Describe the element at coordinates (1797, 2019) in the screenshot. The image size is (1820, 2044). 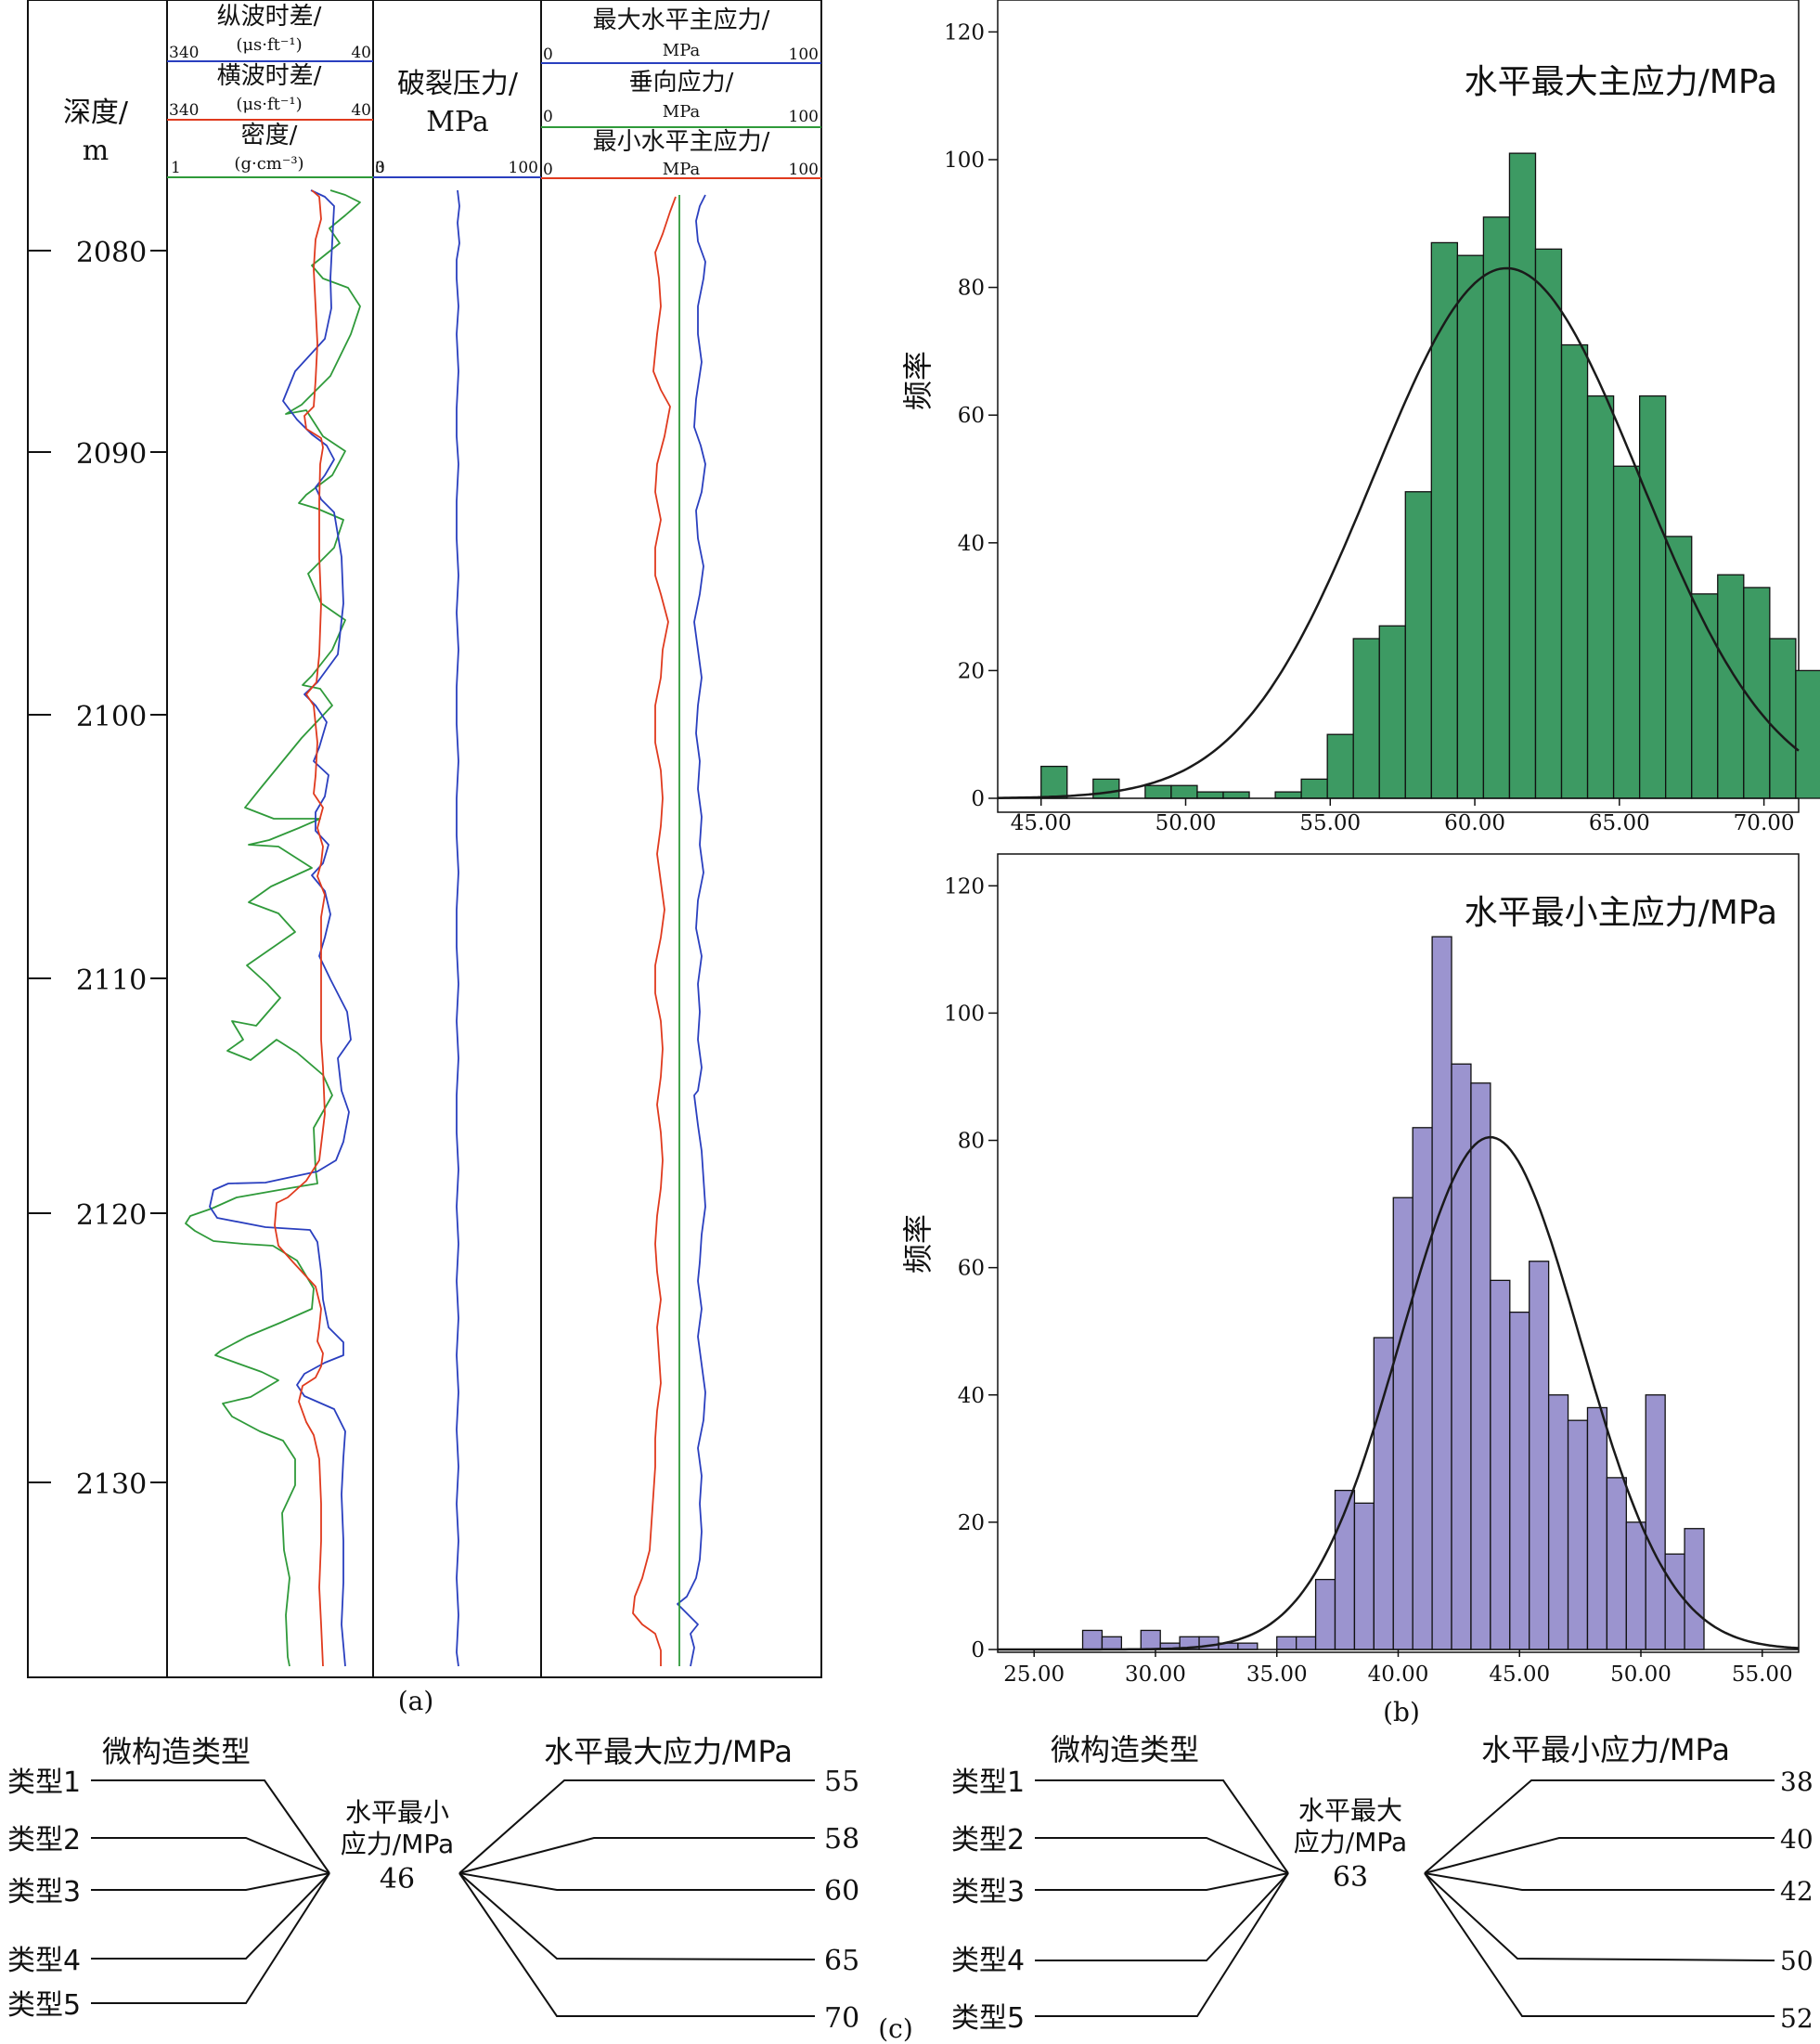
I see `value-label: 52` at that location.